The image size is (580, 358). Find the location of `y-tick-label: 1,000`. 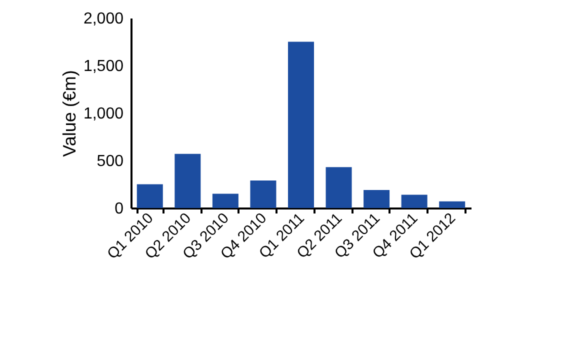

y-tick-label: 1,000 is located at coordinates (103, 114).